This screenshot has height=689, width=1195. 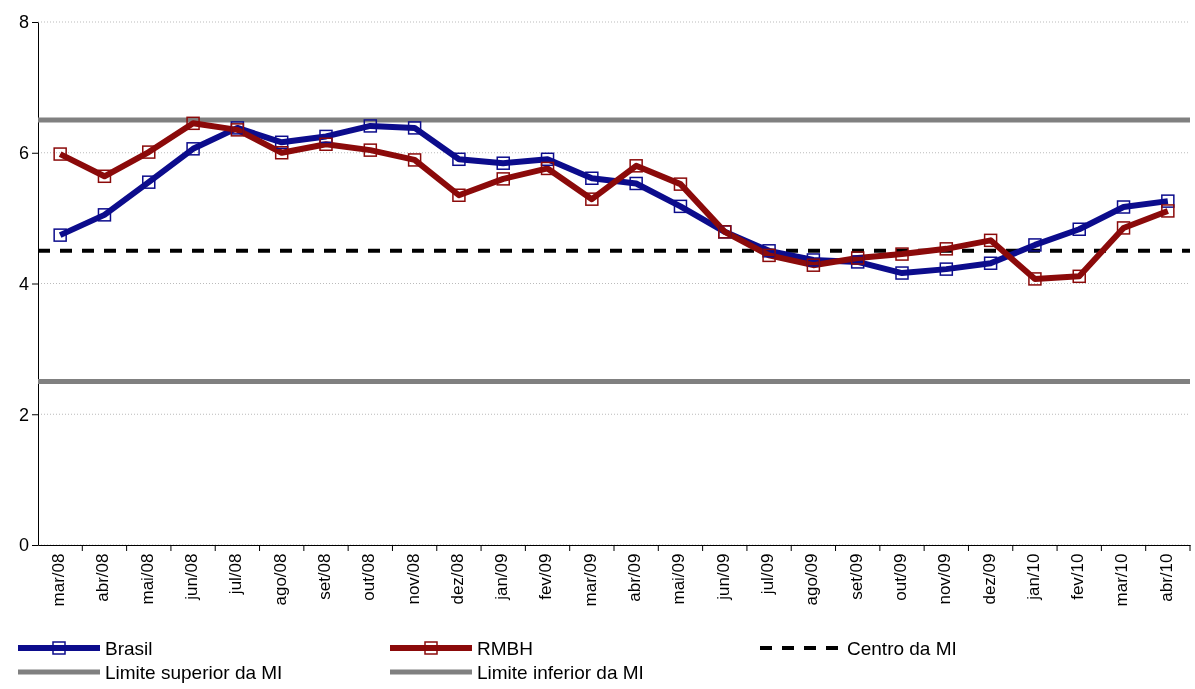 I want to click on x-tick-label: fev/09, so click(x=546, y=576).